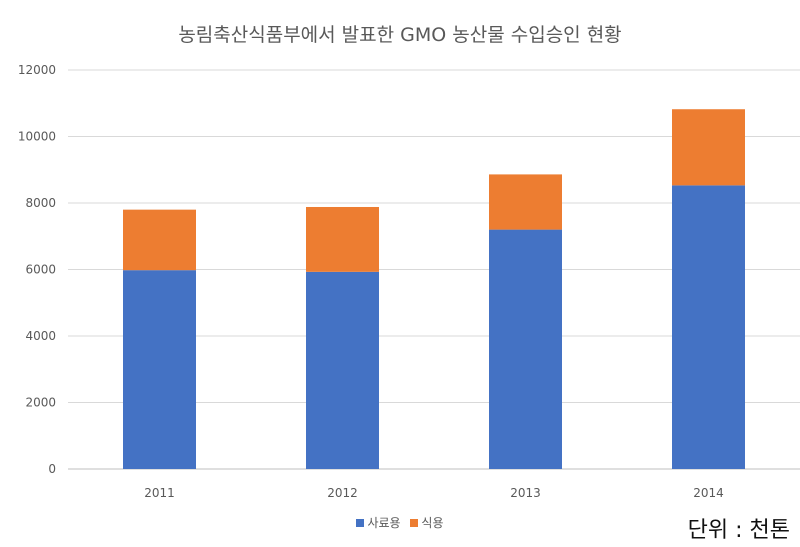 This screenshot has height=547, width=800. What do you see at coordinates (400, 35) in the screenshot?
I see `chart-title: 농림축산식품부에서 발표한 GMO 농산물 수입승인 현황` at bounding box center [400, 35].